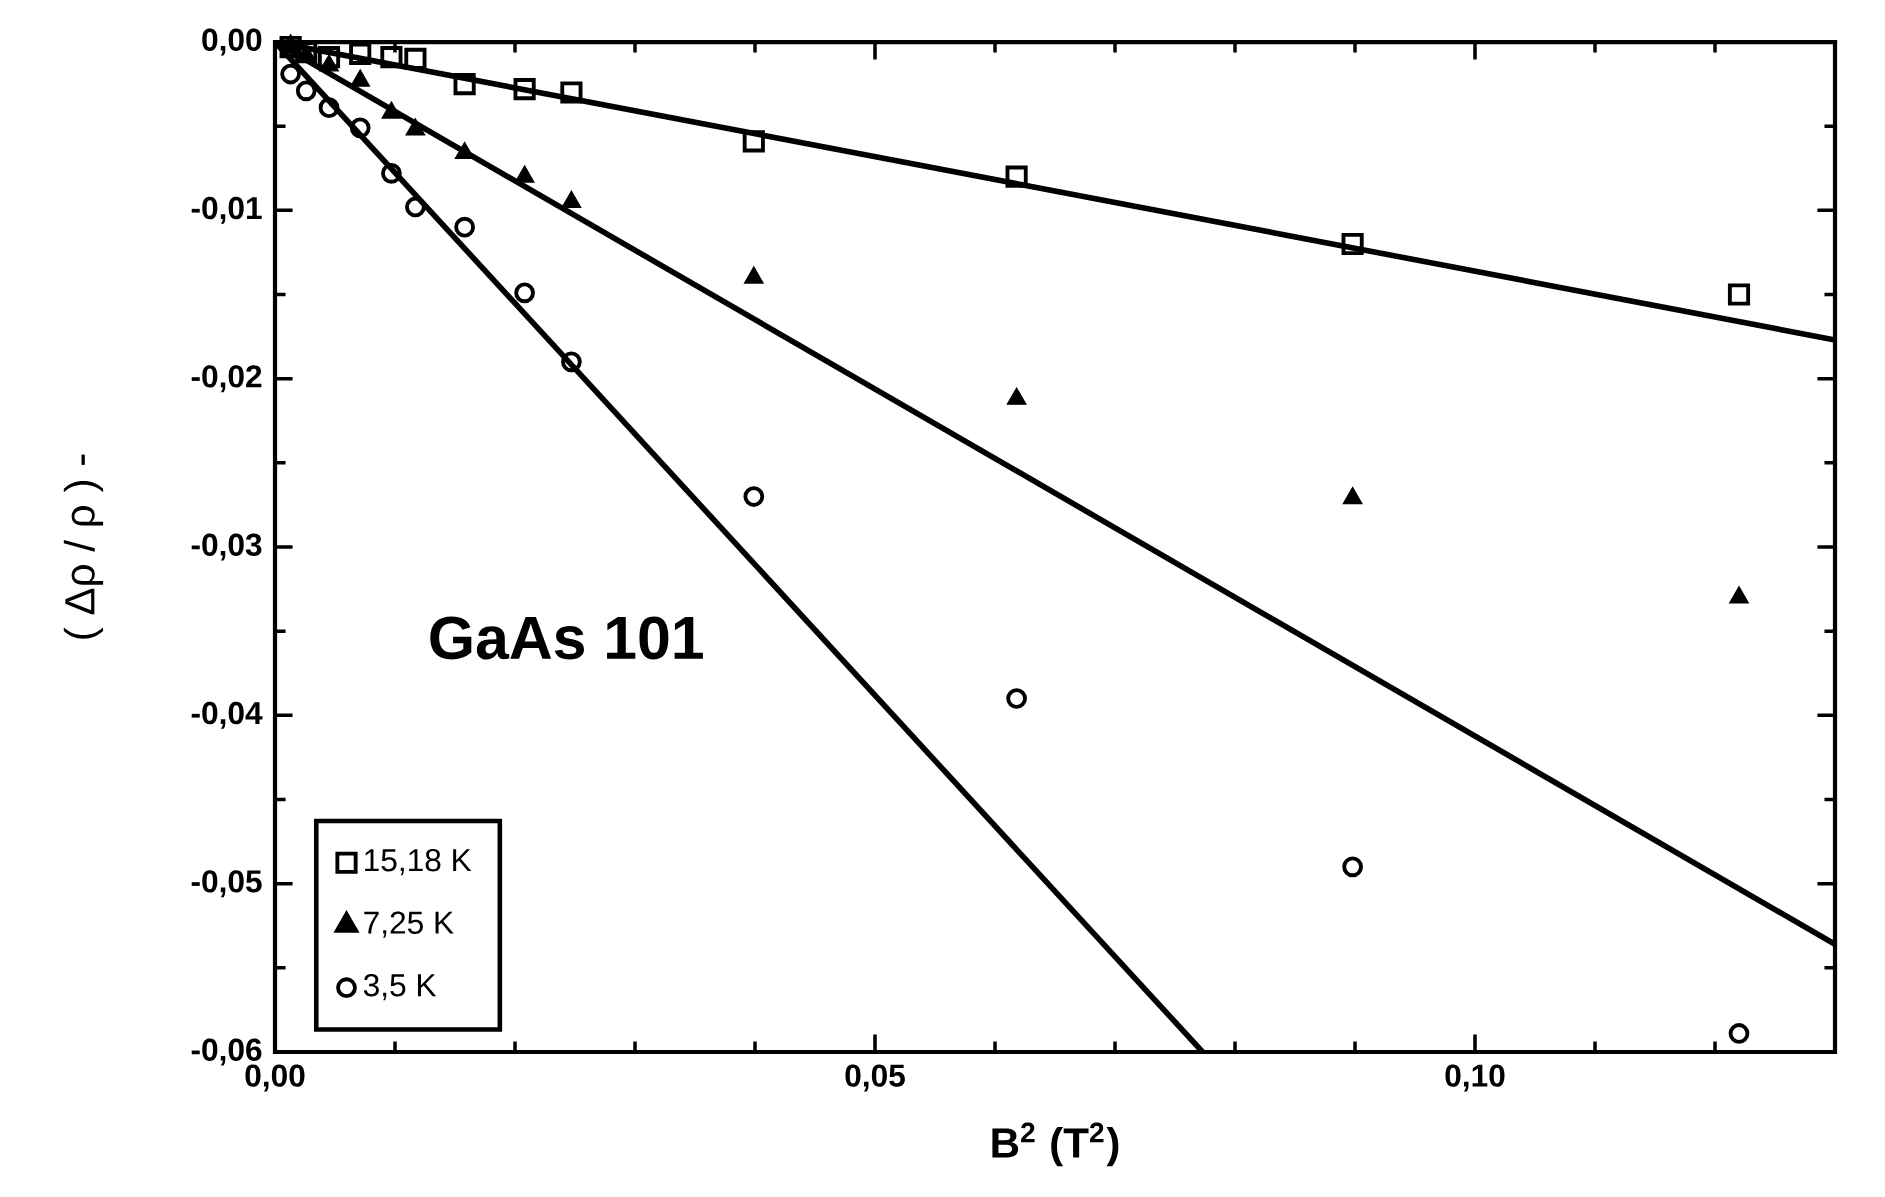  What do you see at coordinates (232, 42) in the screenshot?
I see `y-tick-label: 0,00` at bounding box center [232, 42].